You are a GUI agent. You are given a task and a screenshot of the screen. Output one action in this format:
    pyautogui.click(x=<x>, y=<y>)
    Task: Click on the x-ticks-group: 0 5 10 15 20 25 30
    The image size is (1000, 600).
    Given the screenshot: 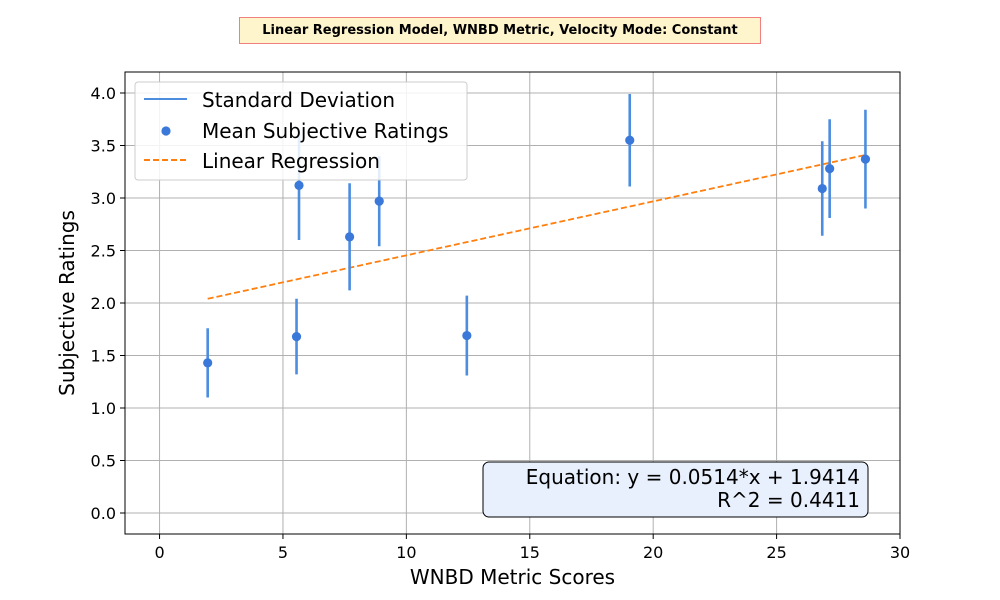 What is the action you would take?
    pyautogui.click(x=532, y=548)
    